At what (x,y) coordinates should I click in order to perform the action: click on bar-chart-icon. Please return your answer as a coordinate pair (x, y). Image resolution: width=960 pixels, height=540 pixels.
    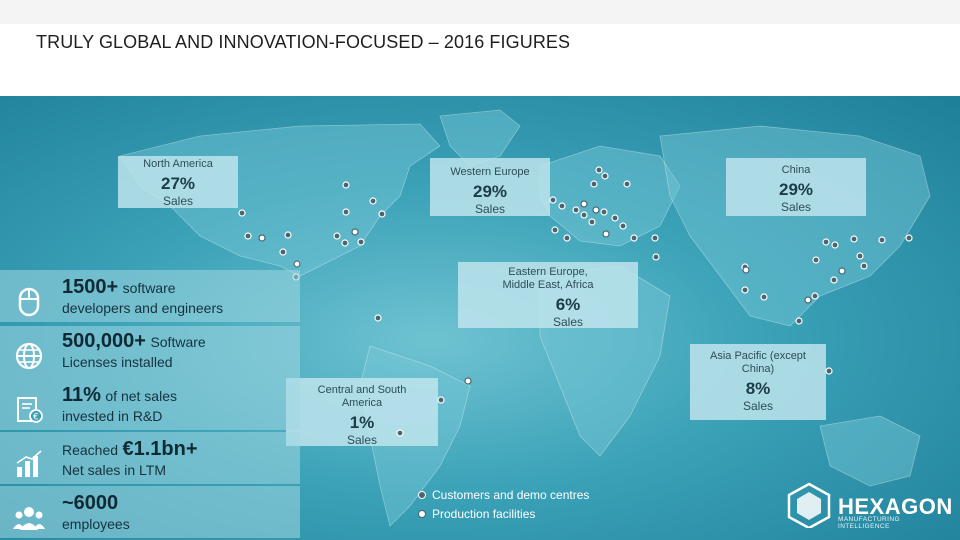
    Looking at the image, I should click on (29, 464).